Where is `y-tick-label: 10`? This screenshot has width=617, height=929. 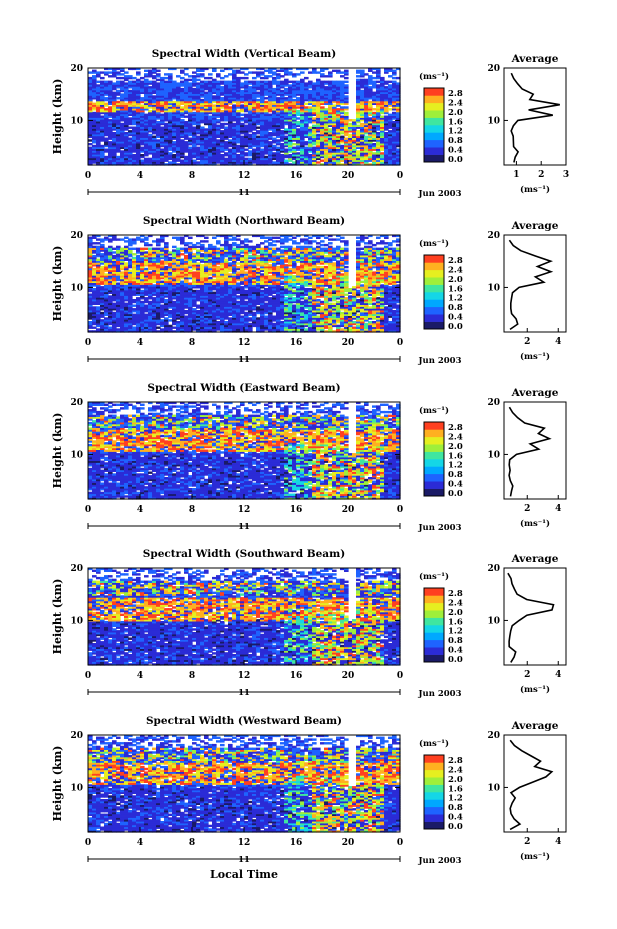
y-tick-label: 10 is located at coordinates (76, 121).